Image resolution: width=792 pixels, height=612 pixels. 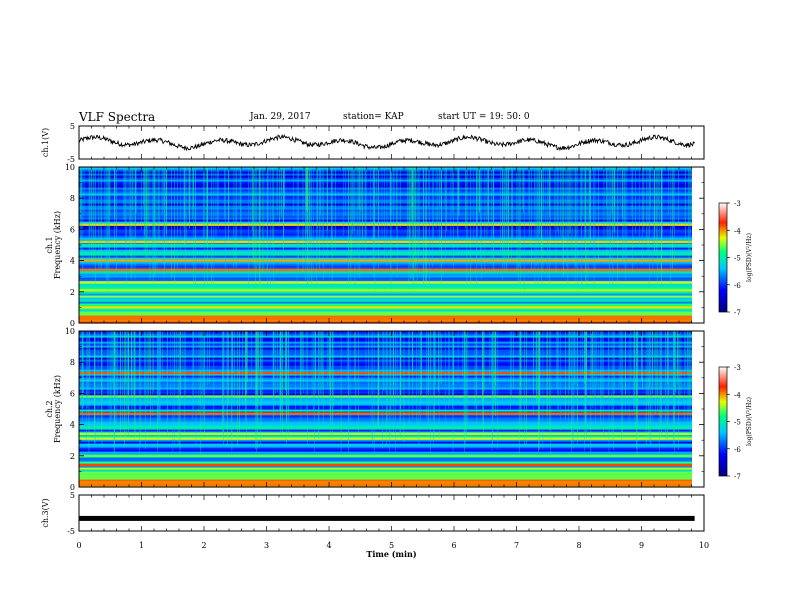 I want to click on x-tick-label: 3, so click(x=266, y=545).